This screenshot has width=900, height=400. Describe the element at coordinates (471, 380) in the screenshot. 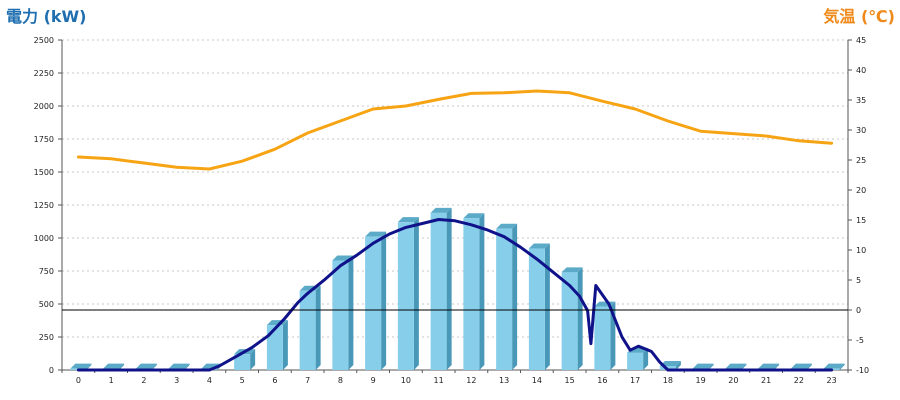

I see `x-tick-label: 12` at that location.